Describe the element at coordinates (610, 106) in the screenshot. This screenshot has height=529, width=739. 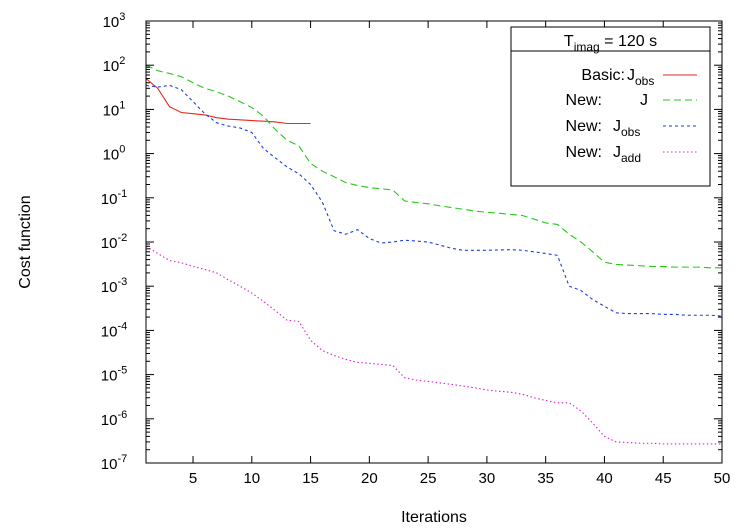
I see `legend-box` at that location.